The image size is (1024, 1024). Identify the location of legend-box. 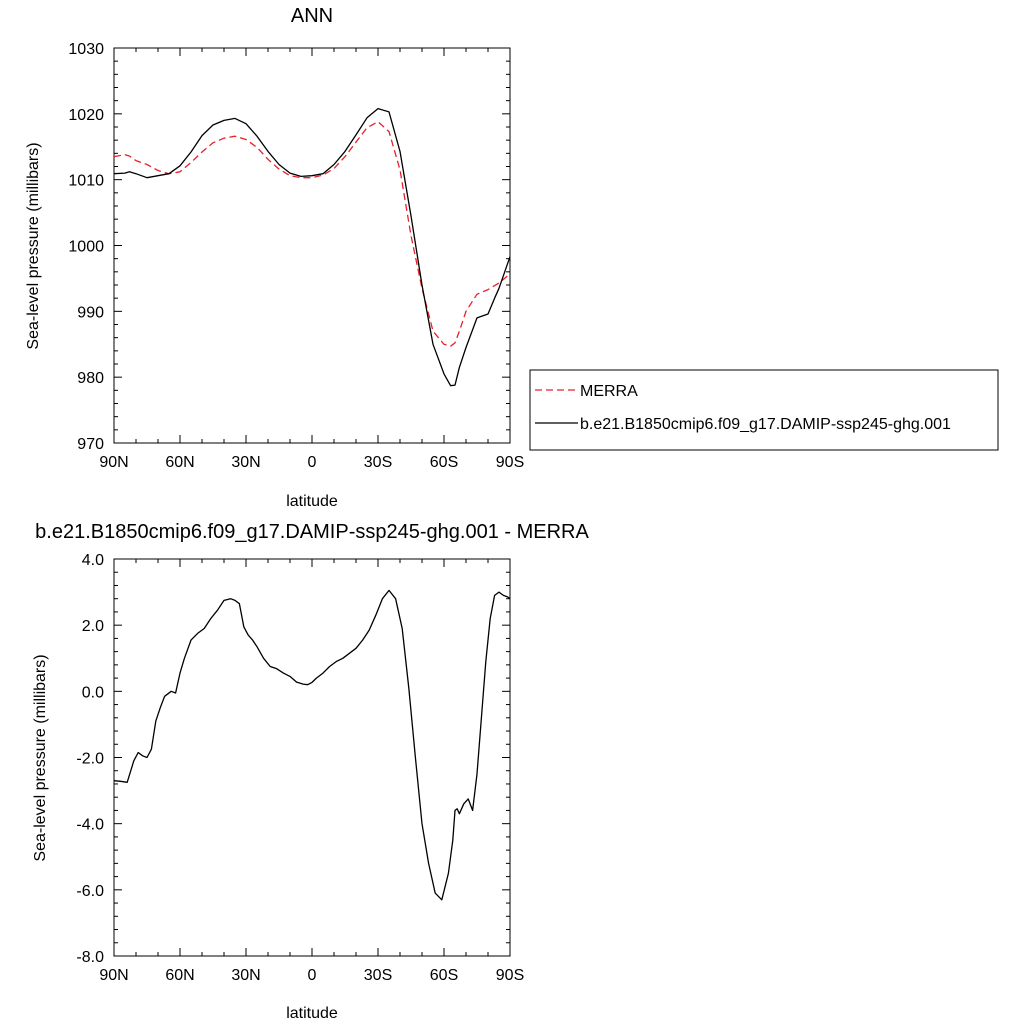
(764, 410).